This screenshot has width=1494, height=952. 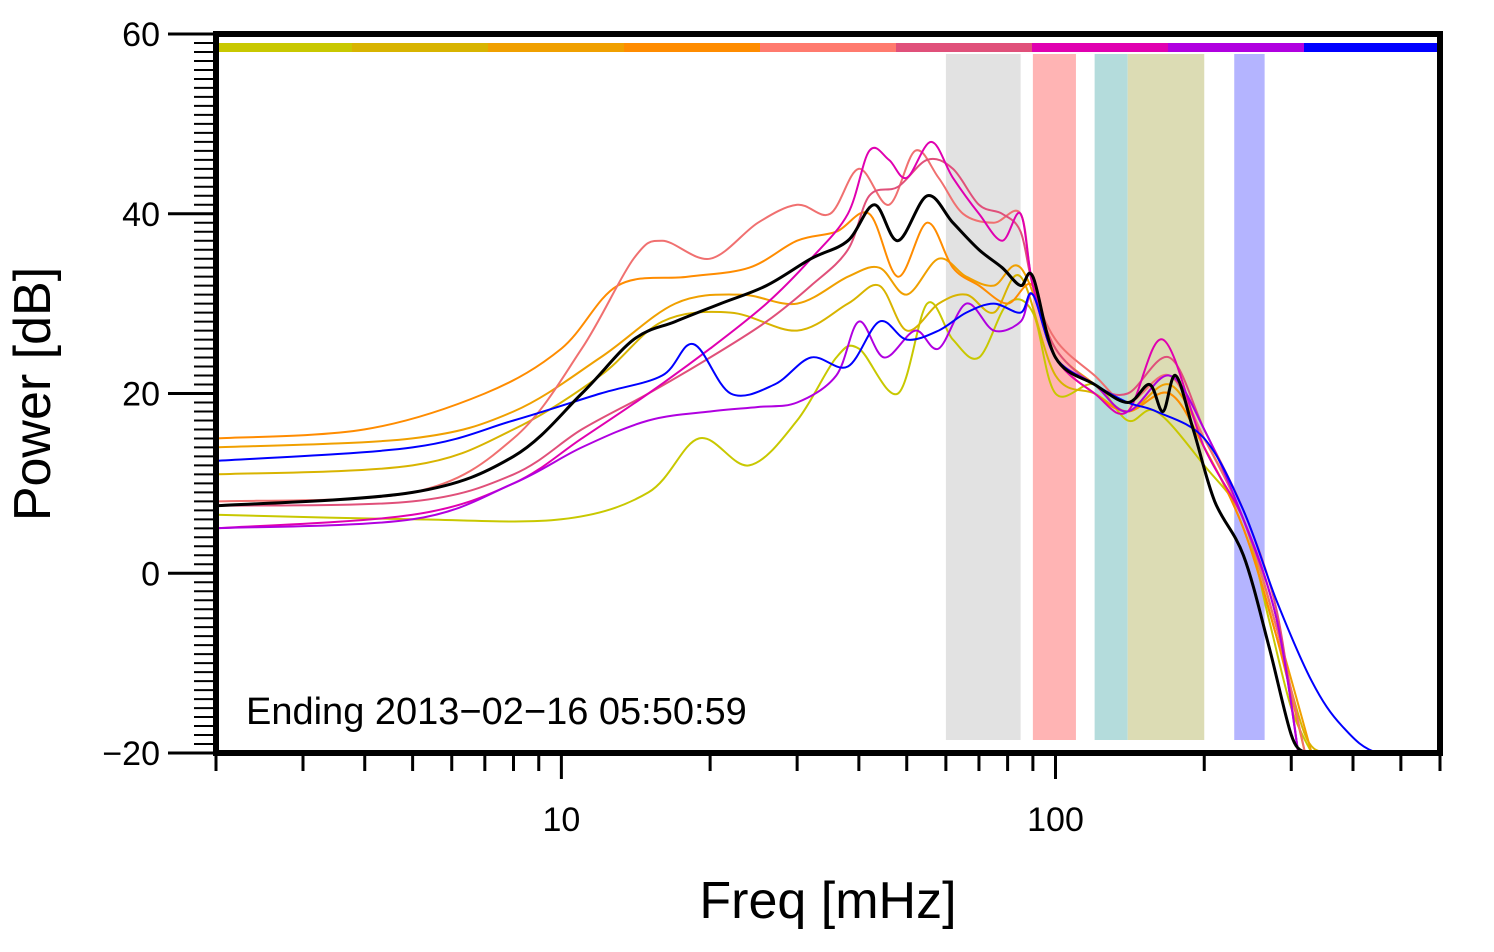 I want to click on color-strip, so click(x=828, y=47).